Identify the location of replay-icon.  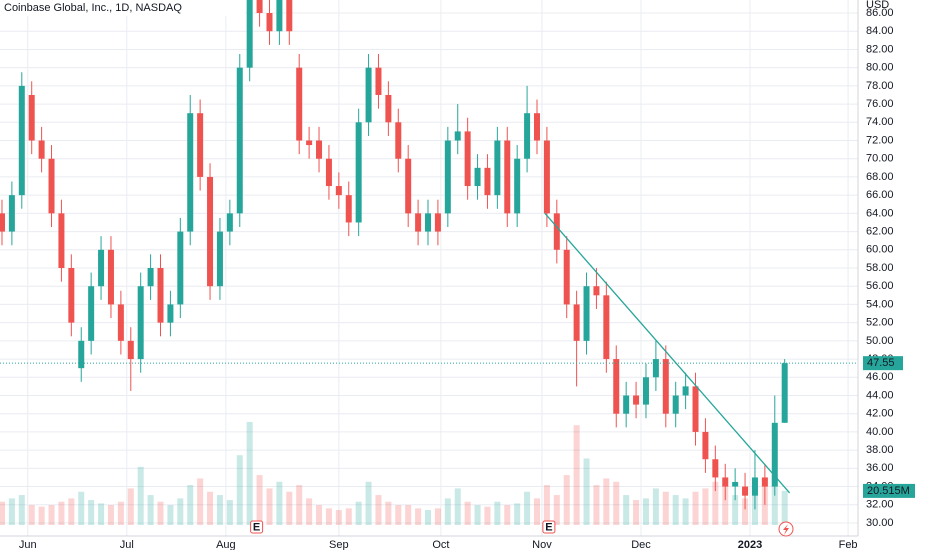
(786, 529).